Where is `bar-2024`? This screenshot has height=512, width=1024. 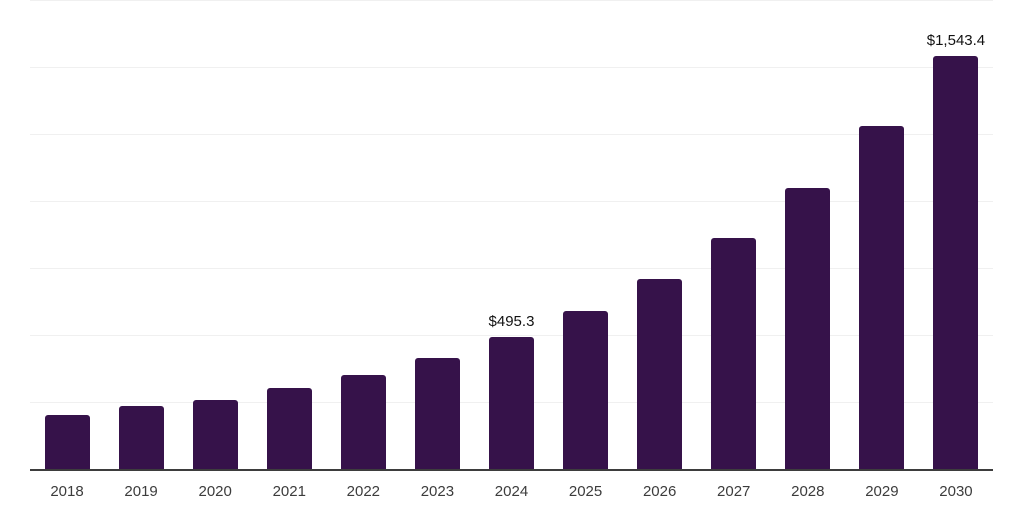
bar-2024 is located at coordinates (511, 403).